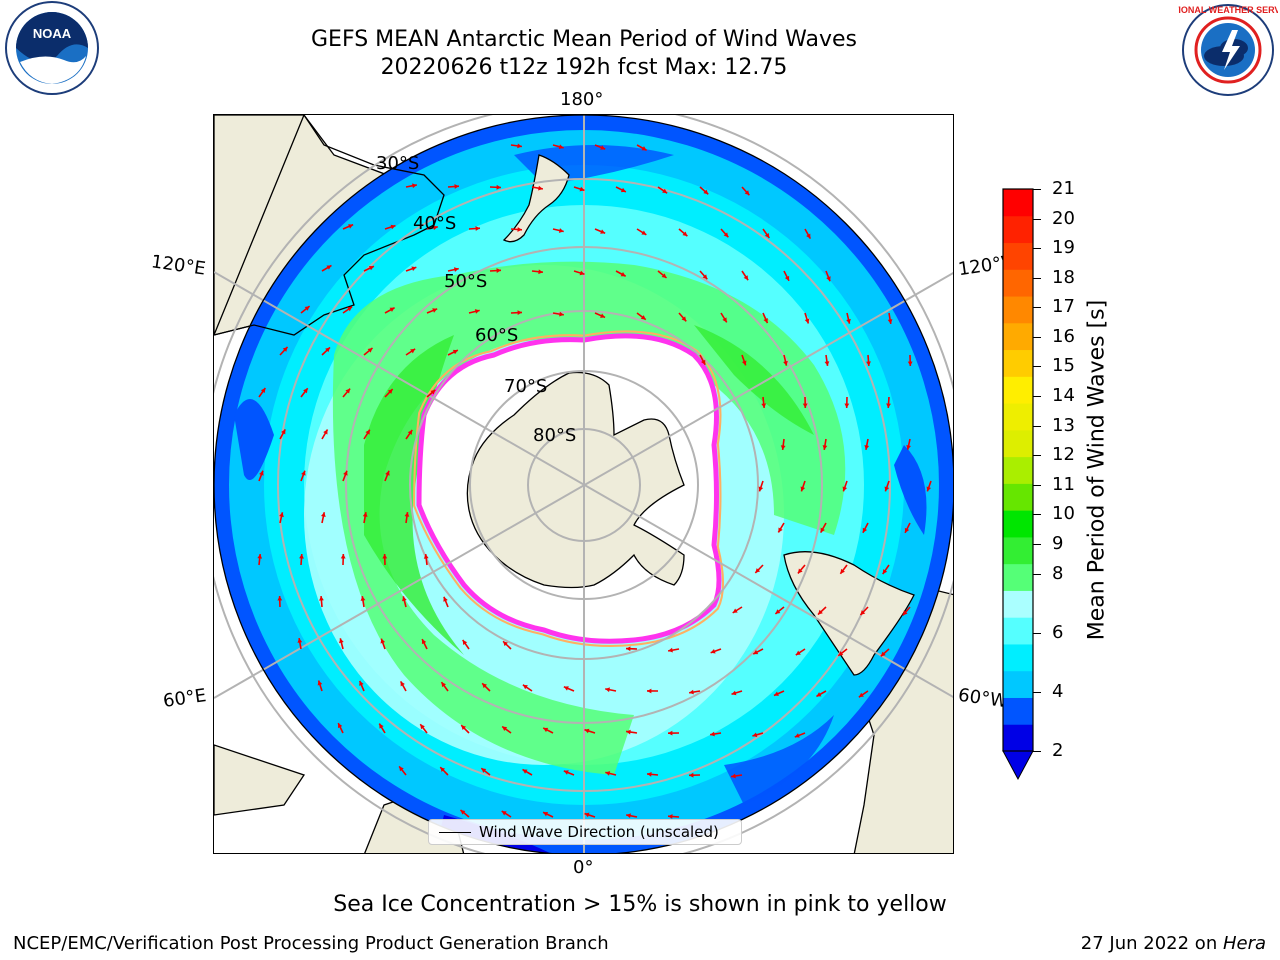 Image resolution: width=1280 pixels, height=960 pixels. Describe the element at coordinates (582, 99) in the screenshot. I see `lon-label-180: 180°` at that location.